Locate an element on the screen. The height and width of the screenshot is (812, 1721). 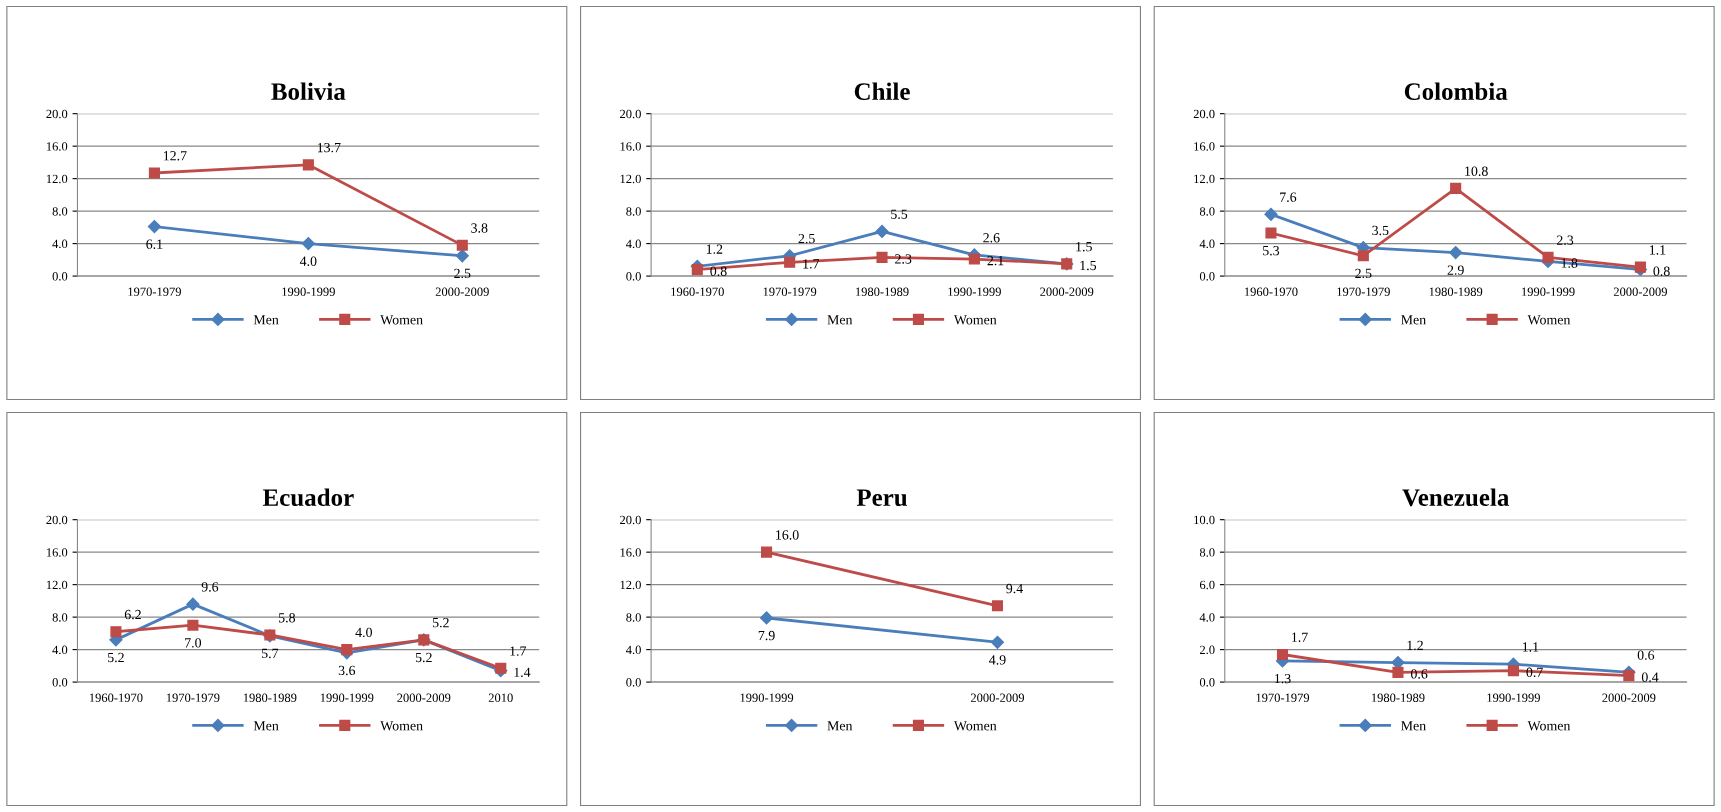
chart-title: Bolivia is located at coordinates (308, 91).